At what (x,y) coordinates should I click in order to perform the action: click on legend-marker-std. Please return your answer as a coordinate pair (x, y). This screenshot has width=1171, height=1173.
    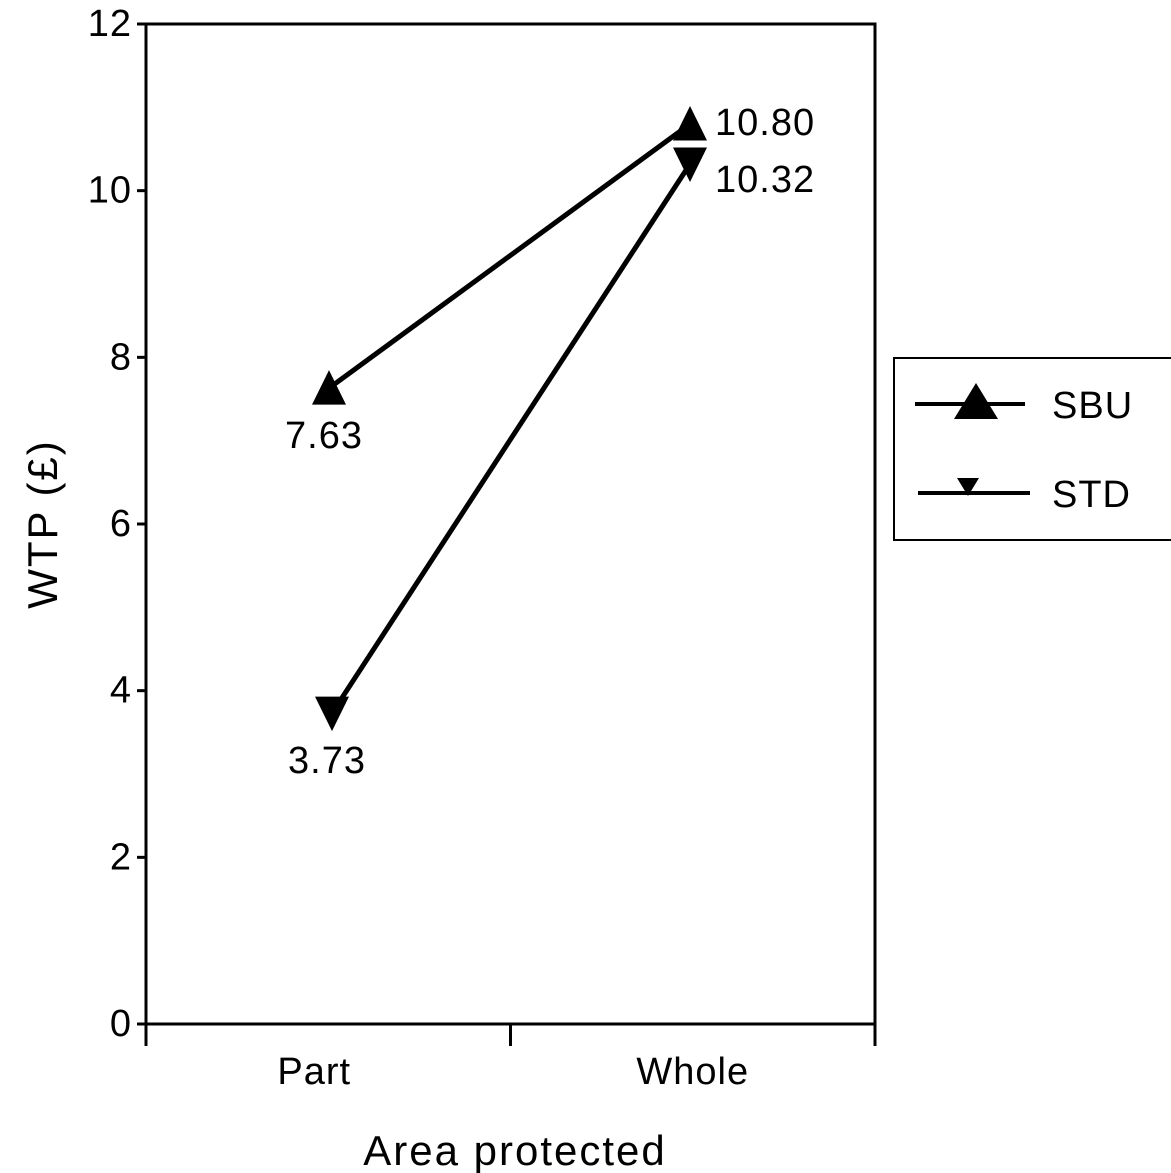
    Looking at the image, I should click on (968, 487).